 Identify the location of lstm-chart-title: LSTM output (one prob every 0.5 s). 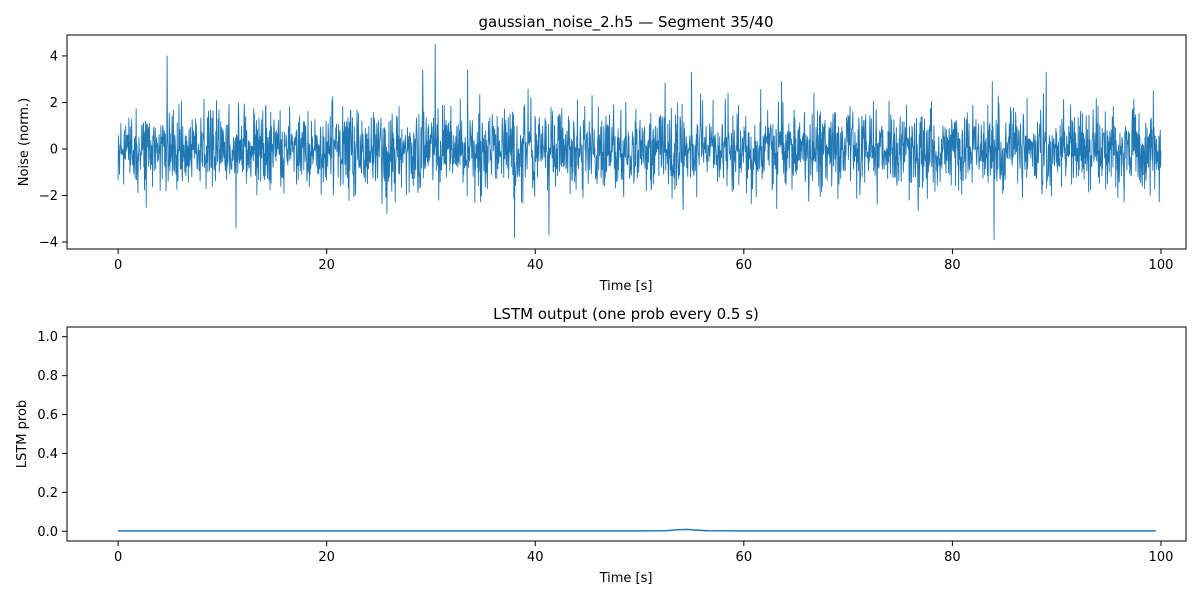
(626, 314).